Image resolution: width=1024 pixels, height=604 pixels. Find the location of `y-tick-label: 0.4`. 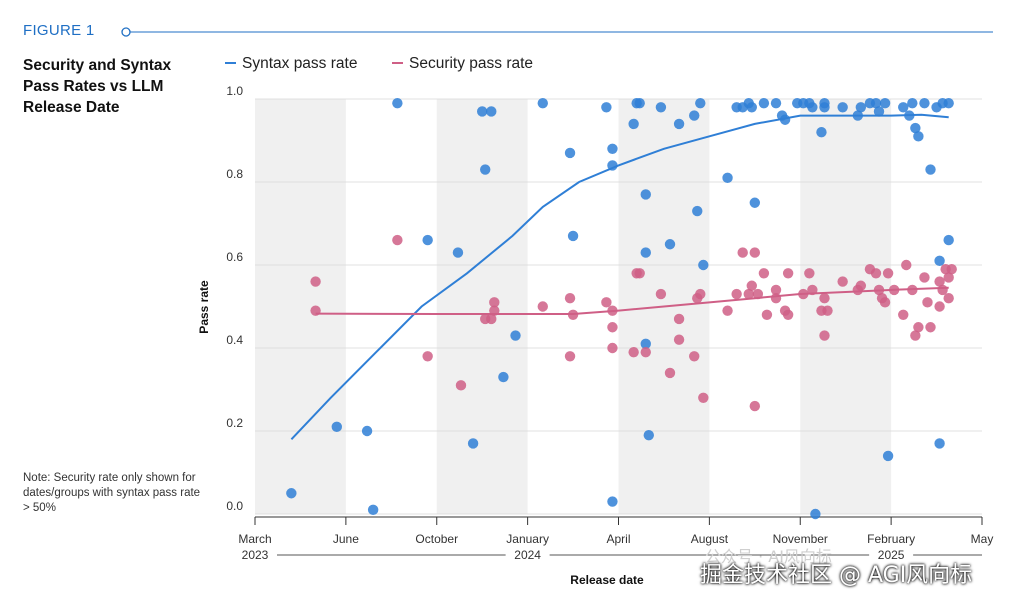

y-tick-label: 0.4 is located at coordinates (234, 340).